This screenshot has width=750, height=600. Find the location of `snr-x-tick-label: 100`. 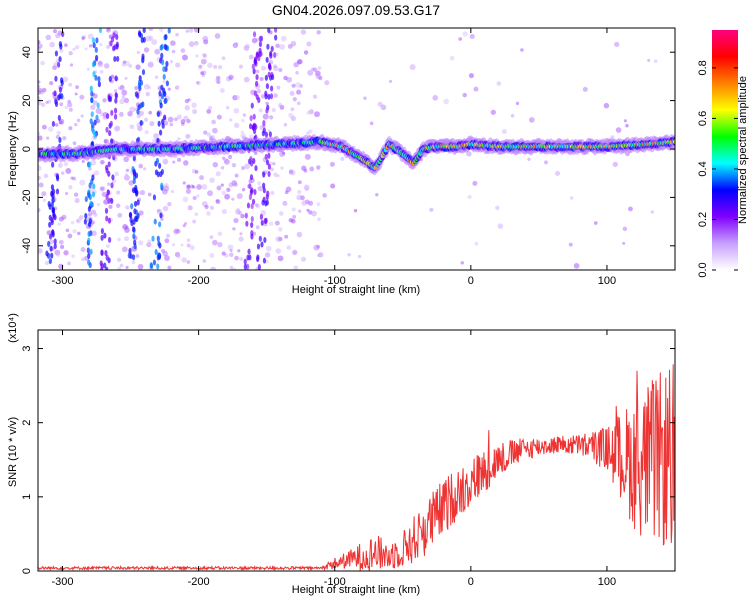

snr-x-tick-label: 100 is located at coordinates (607, 582).